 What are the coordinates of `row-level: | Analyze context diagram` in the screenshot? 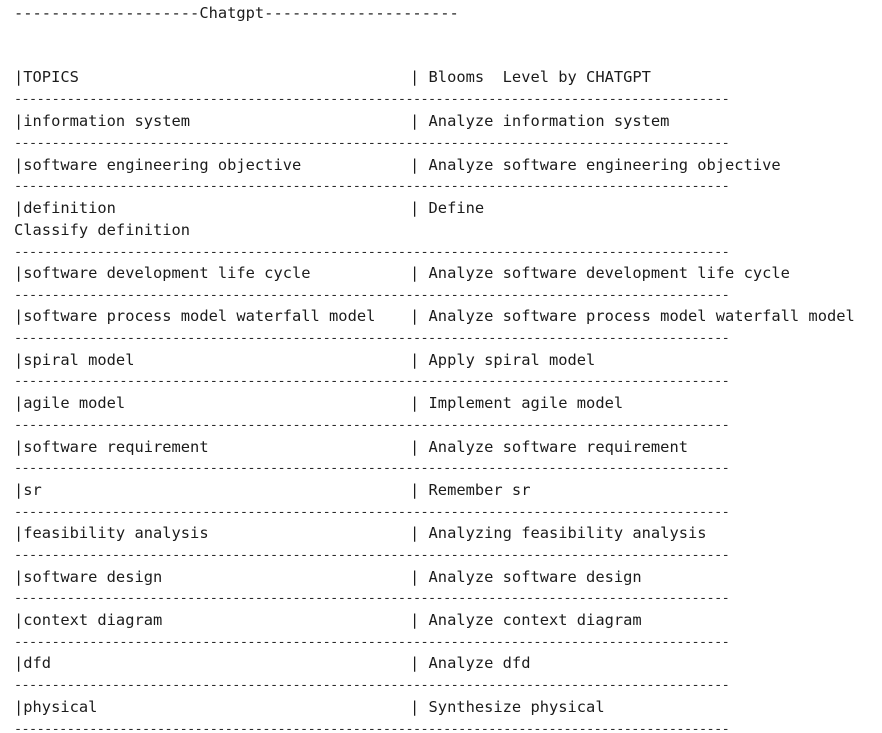 It's located at (526, 620).